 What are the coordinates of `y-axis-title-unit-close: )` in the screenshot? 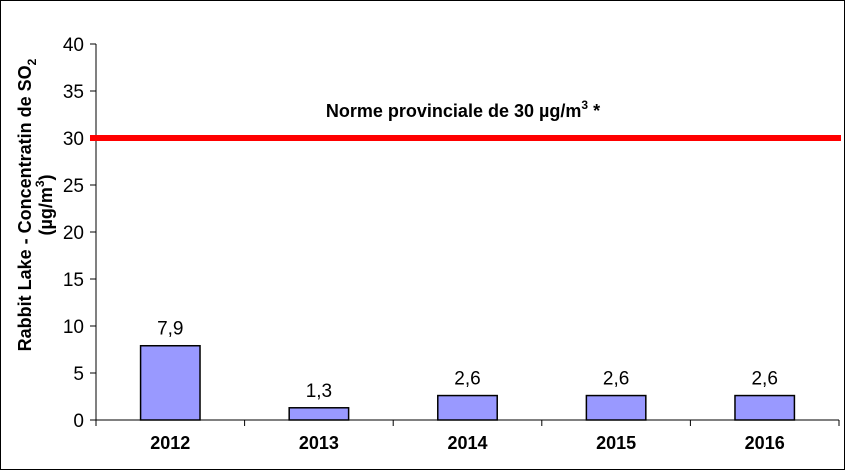 It's located at (46, 177).